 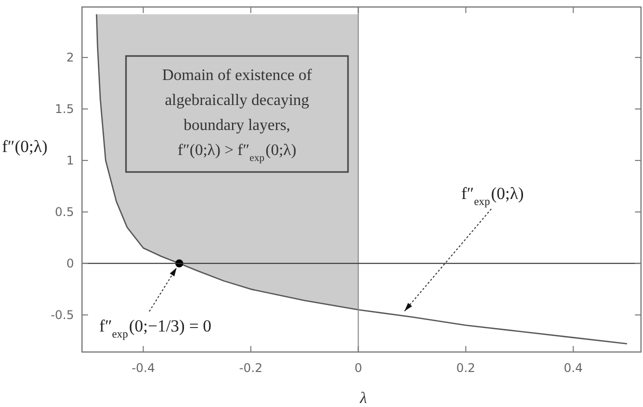 What do you see at coordinates (25, 146) in the screenshot?
I see `y-axis-title: f″(0;λ)` at bounding box center [25, 146].